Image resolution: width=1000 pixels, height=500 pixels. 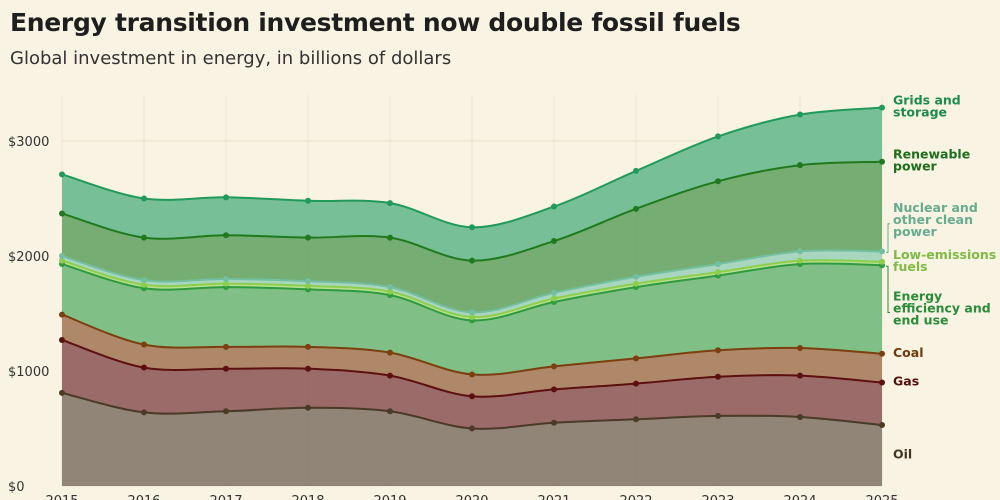 What do you see at coordinates (921, 319) in the screenshot?
I see `series-label-line: end use` at bounding box center [921, 319].